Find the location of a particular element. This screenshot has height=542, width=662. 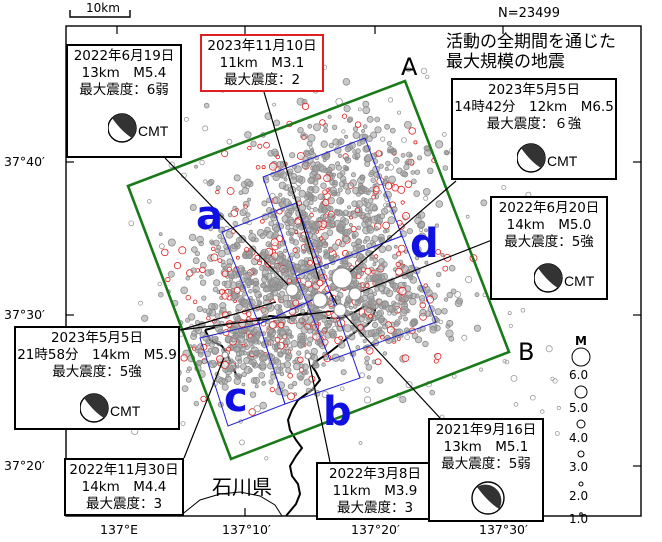

lat-label-3: 37°20′ is located at coordinates (24, 465).